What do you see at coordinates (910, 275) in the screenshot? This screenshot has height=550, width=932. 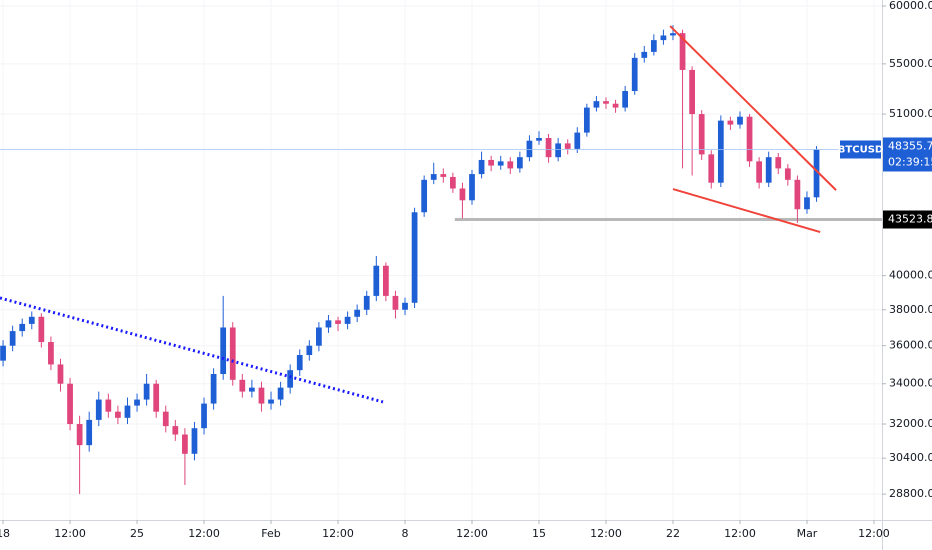 I see `y-tick-label: 40000.0` at bounding box center [910, 275].